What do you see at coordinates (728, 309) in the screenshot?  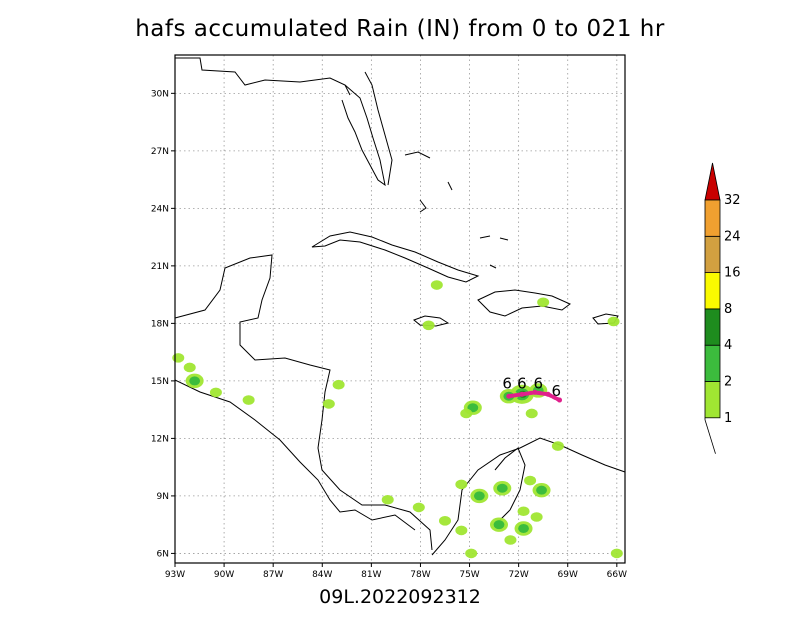 I see `colorbar-label: 8` at bounding box center [728, 309].